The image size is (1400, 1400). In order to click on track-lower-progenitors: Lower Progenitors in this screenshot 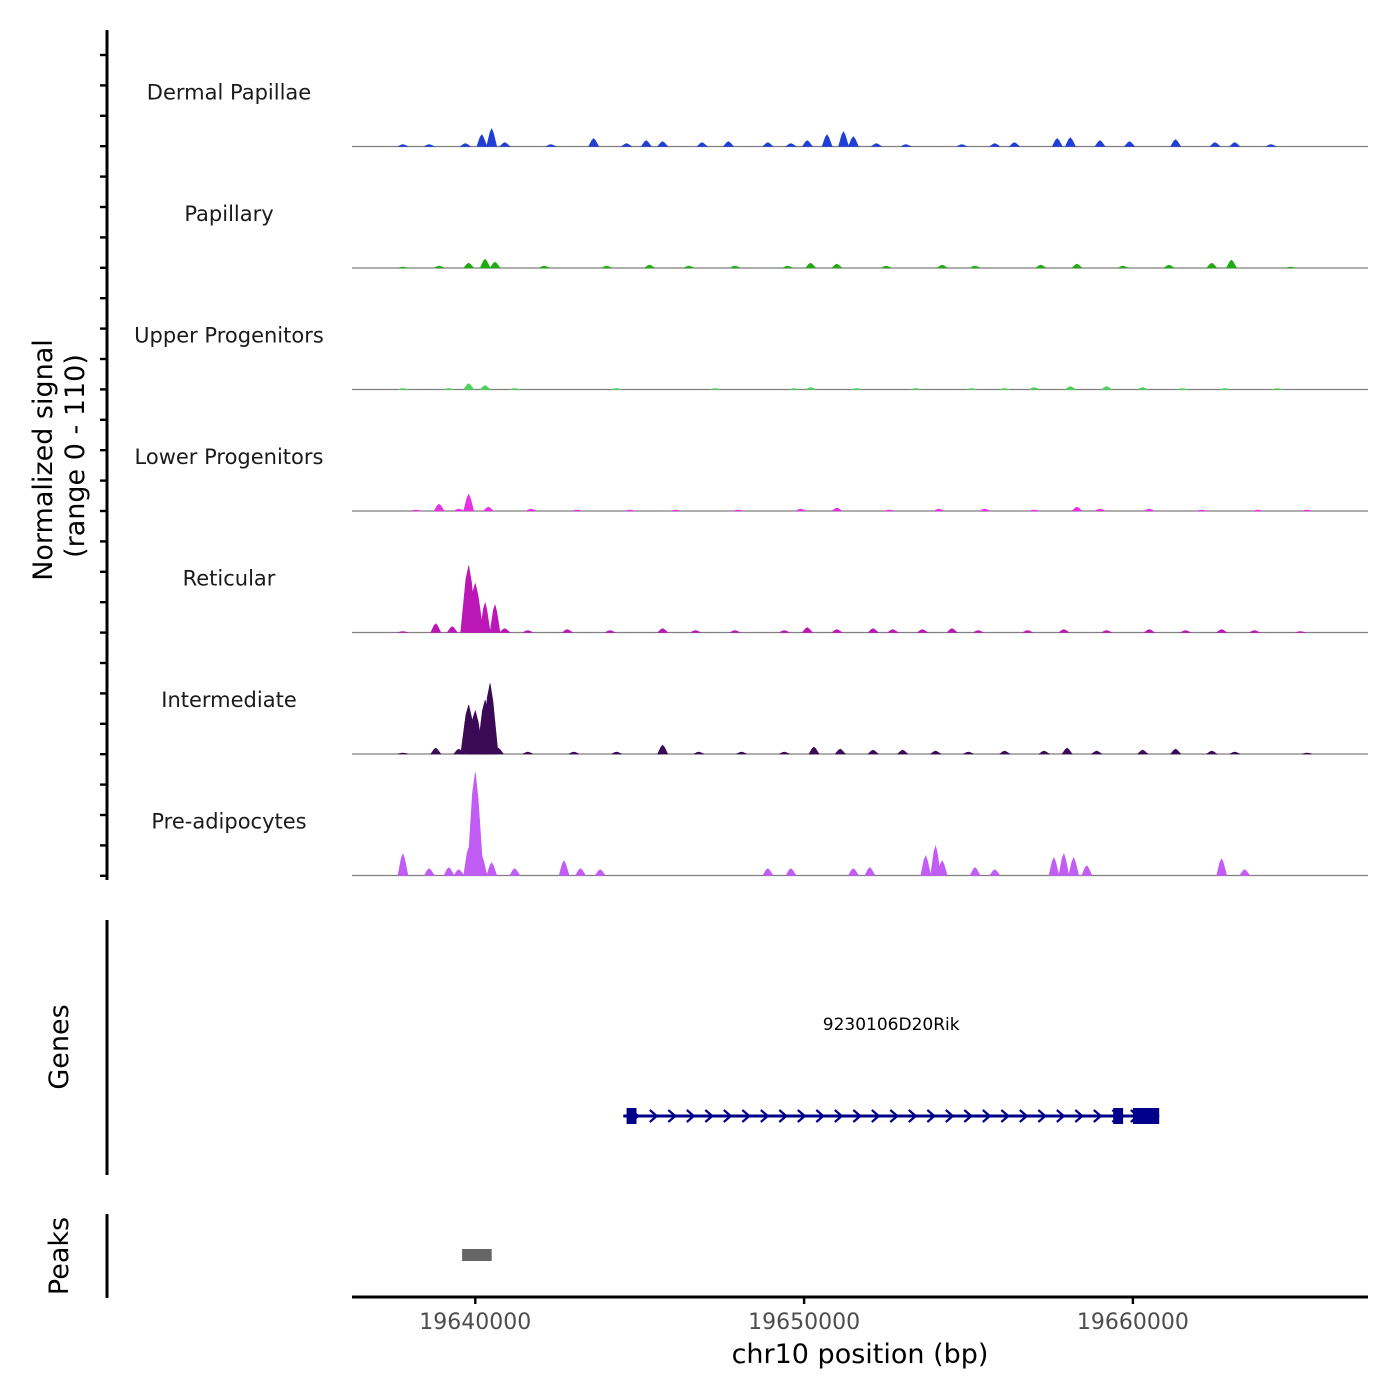, I will do `click(751, 478)`.